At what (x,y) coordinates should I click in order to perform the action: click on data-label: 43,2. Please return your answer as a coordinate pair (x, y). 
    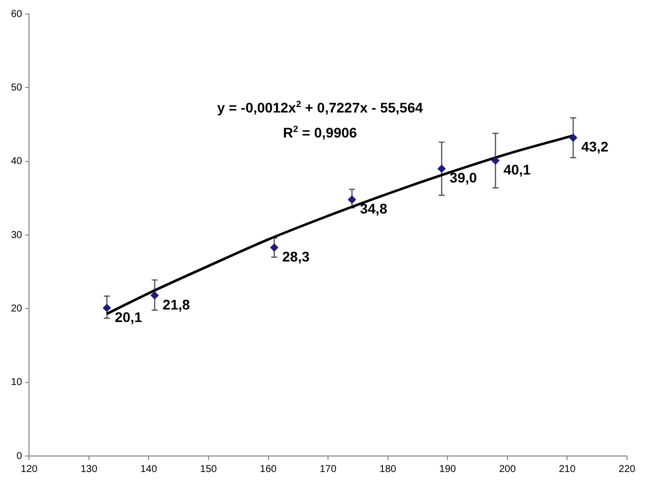
    Looking at the image, I should click on (595, 146).